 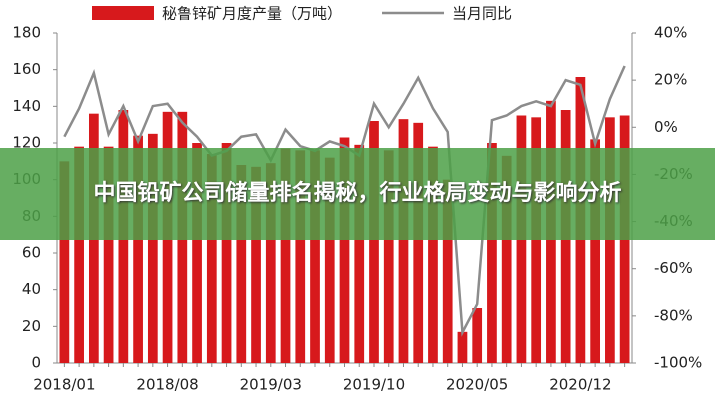 What do you see at coordinates (26, 69) in the screenshot?
I see `y-tick-label: 160` at bounding box center [26, 69].